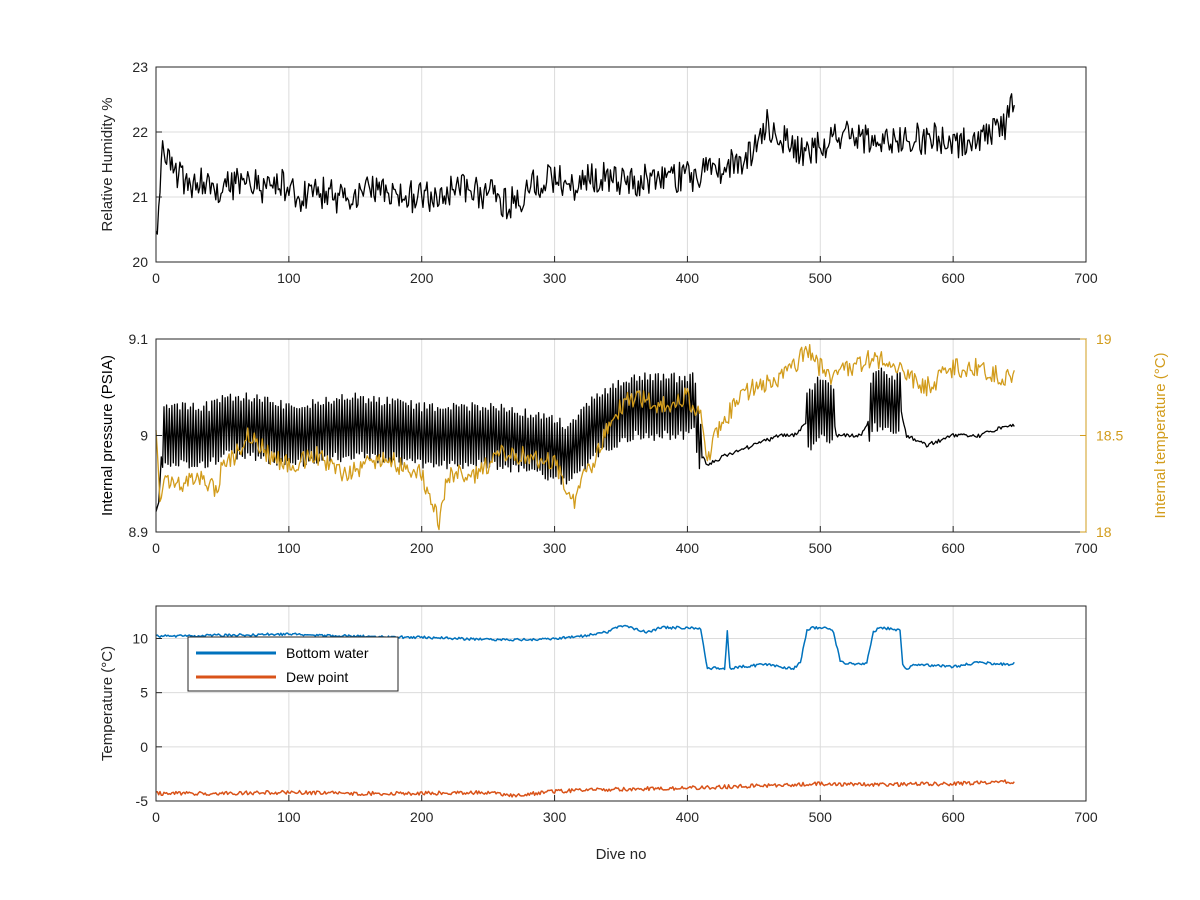 The height and width of the screenshot is (900, 1200). What do you see at coordinates (139, 339) in the screenshot?
I see `y-tick-label: 9.1` at bounding box center [139, 339].